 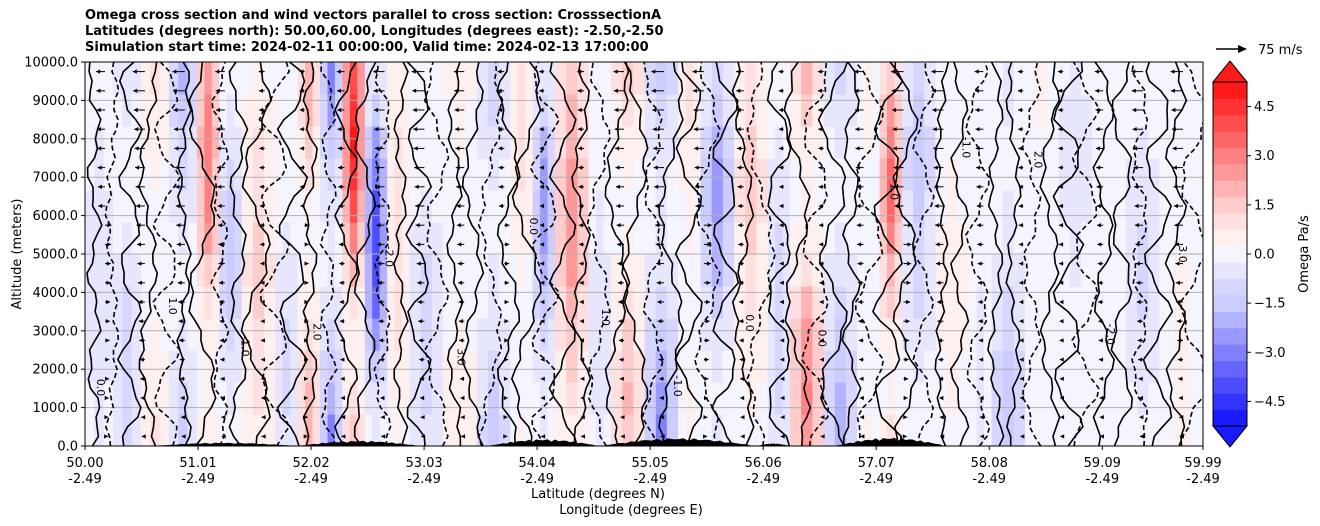 What do you see at coordinates (966, 147) in the screenshot?
I see `contour-label: -1.0` at bounding box center [966, 147].